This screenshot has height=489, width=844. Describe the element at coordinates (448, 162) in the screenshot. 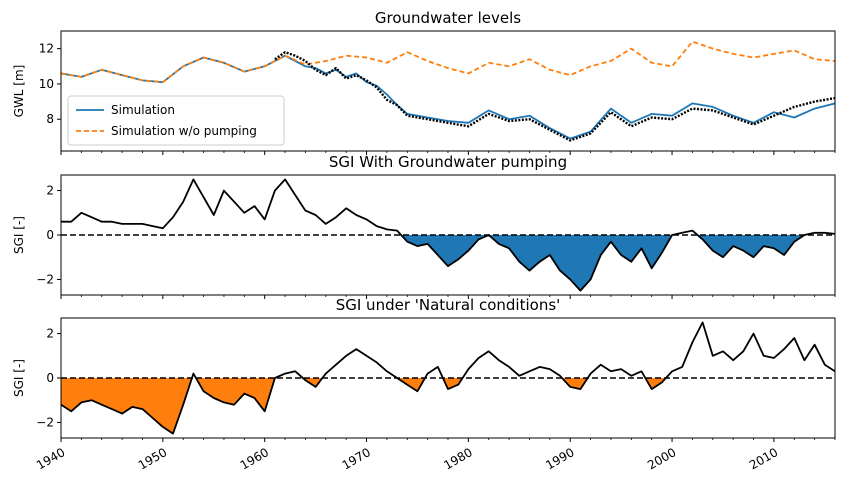

I see `panel-title: SGI With Groundwater pumping` at that location.